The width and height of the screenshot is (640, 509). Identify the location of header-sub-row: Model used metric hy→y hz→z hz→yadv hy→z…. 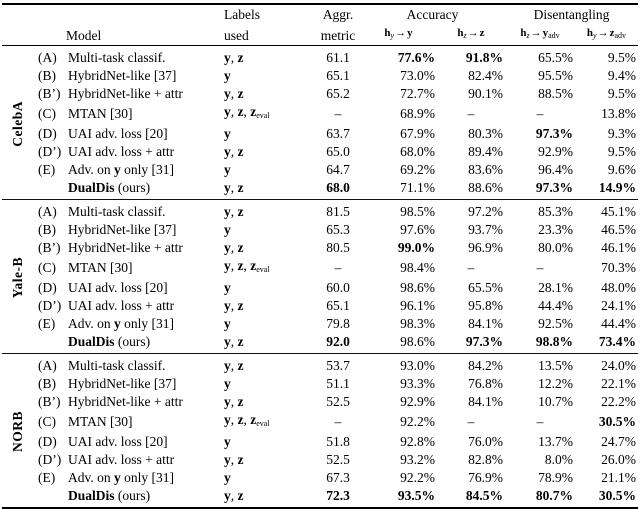
(320, 35).